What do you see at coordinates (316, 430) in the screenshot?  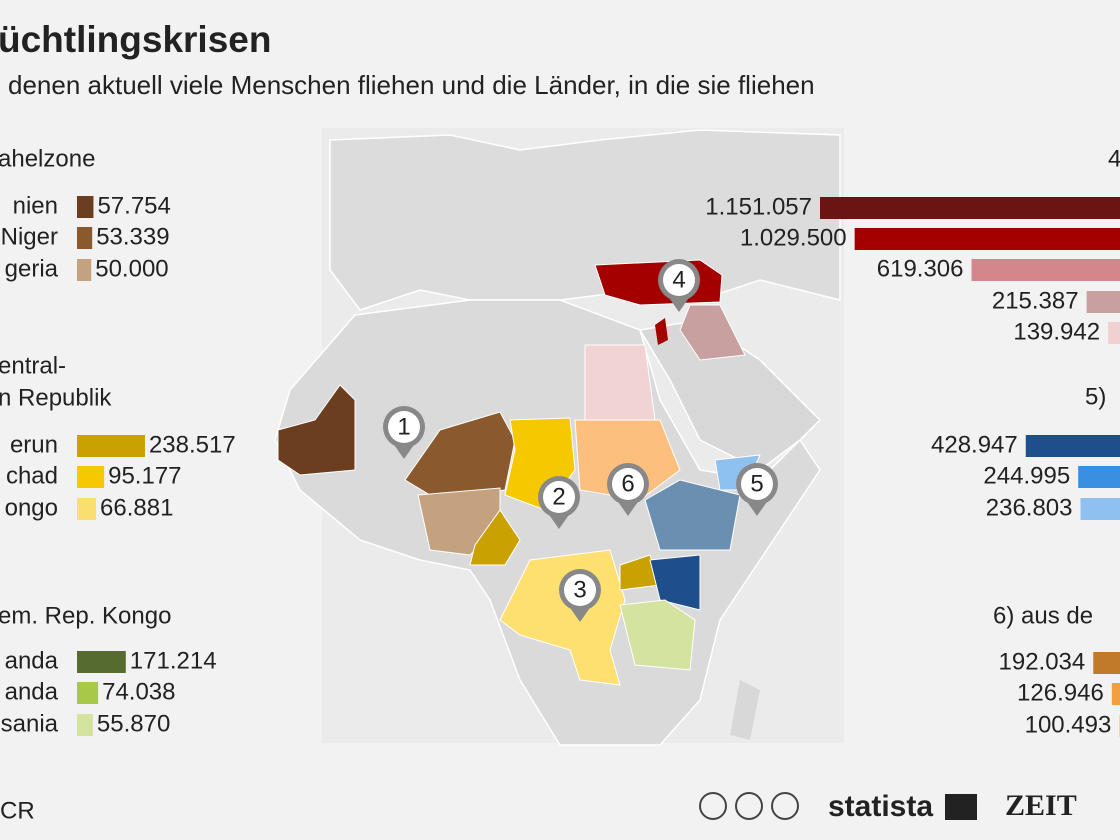 I see `mali` at bounding box center [316, 430].